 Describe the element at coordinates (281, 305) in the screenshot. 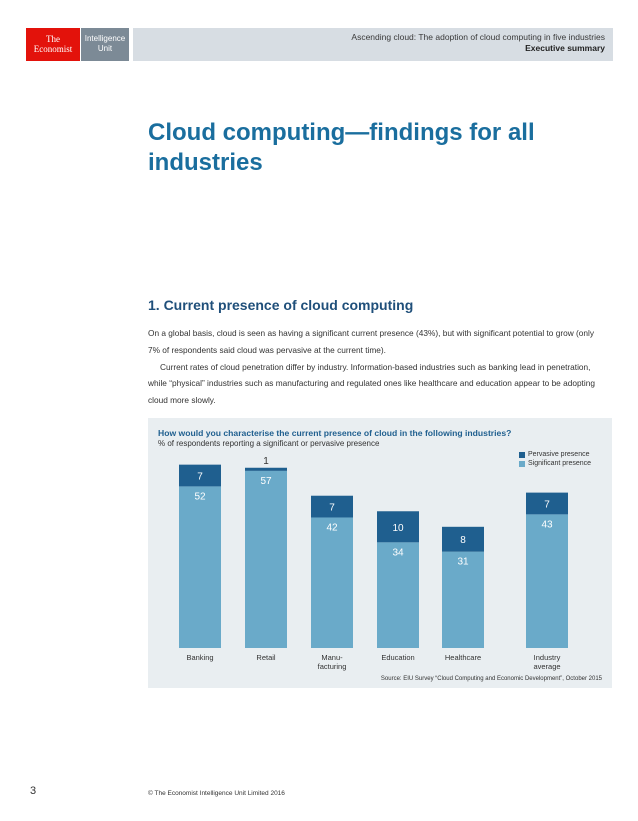

I see `section-title: 1. Current presence of cloud computing` at that location.